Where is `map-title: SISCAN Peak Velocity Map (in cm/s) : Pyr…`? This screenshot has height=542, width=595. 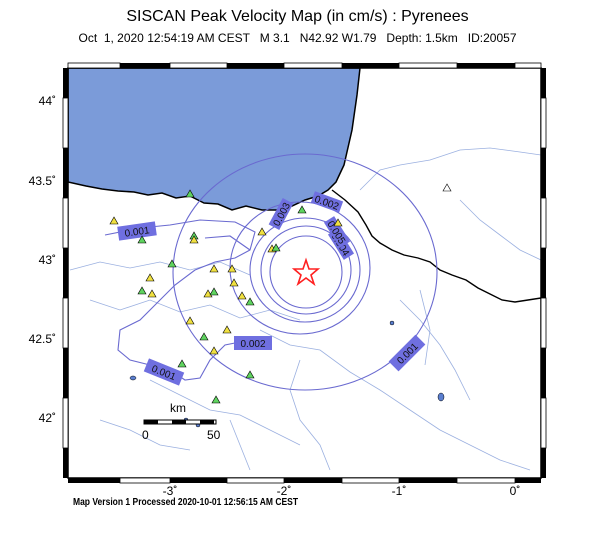 map-title: SISCAN Peak Velocity Map (in cm/s) : Pyr… is located at coordinates (297, 16).